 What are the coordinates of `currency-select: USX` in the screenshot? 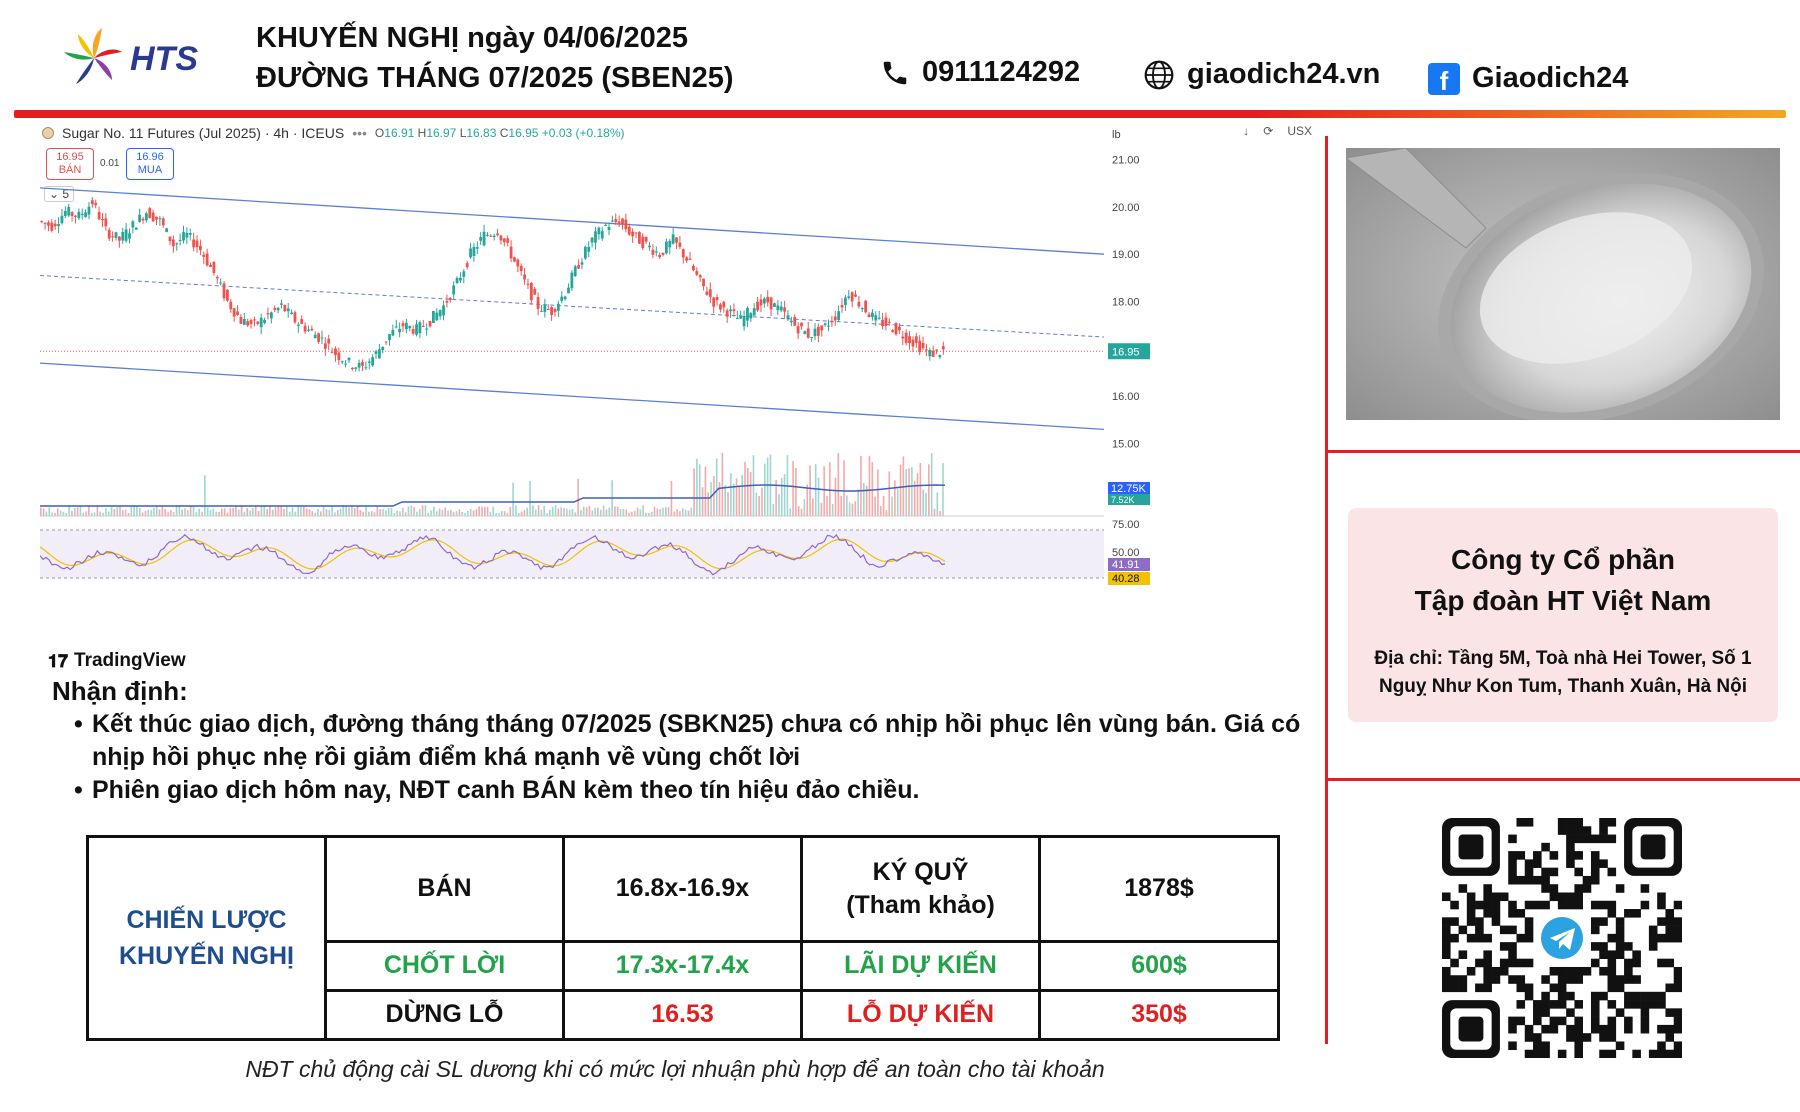 It's located at (1299, 131).